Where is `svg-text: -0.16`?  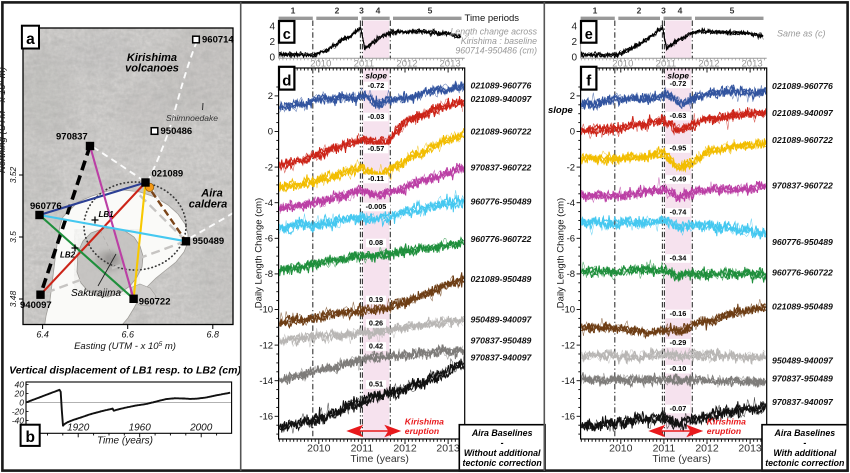 svg-text: -0.16 is located at coordinates (678, 313).